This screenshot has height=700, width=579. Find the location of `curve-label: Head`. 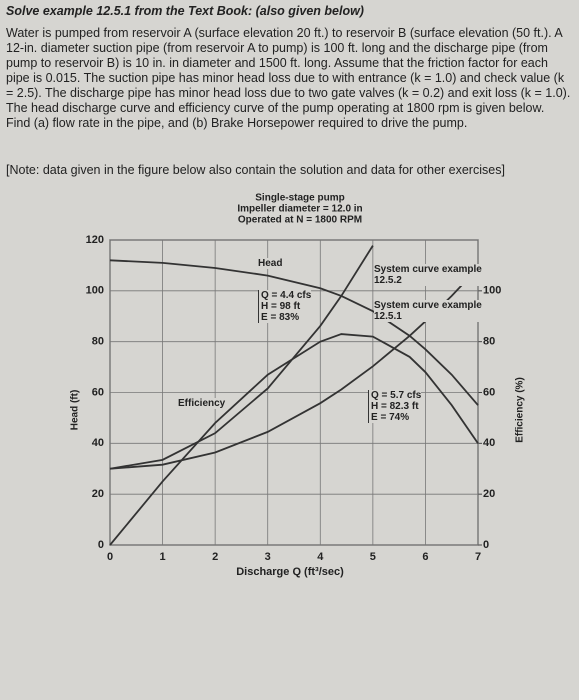

curve-label: Head is located at coordinates (270, 263).